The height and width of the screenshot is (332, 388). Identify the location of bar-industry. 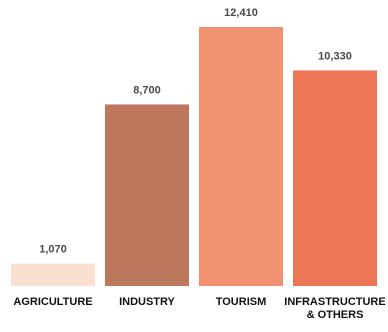
(147, 195).